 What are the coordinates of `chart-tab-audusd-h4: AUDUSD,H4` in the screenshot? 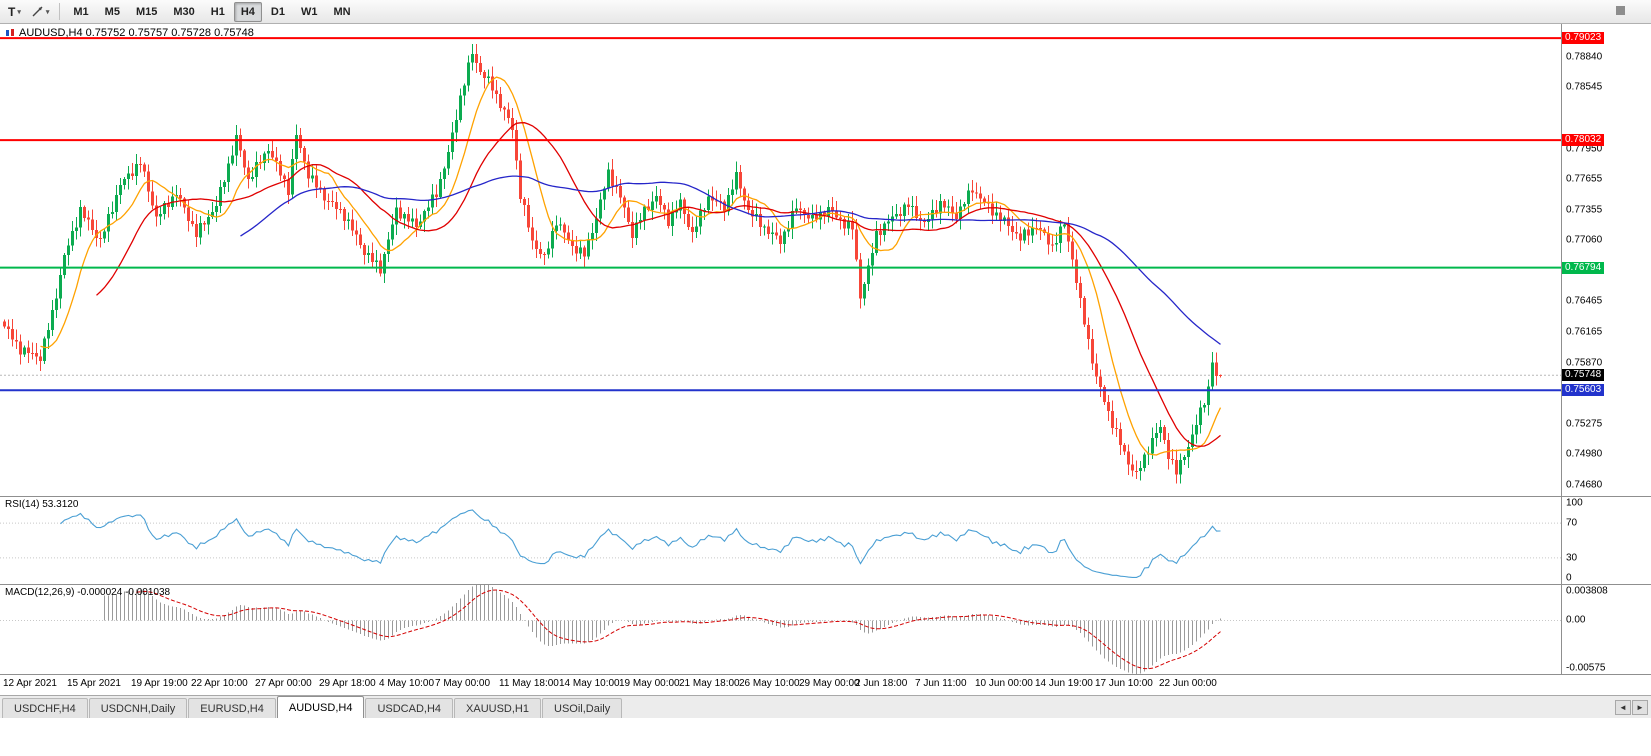 It's located at (320, 707).